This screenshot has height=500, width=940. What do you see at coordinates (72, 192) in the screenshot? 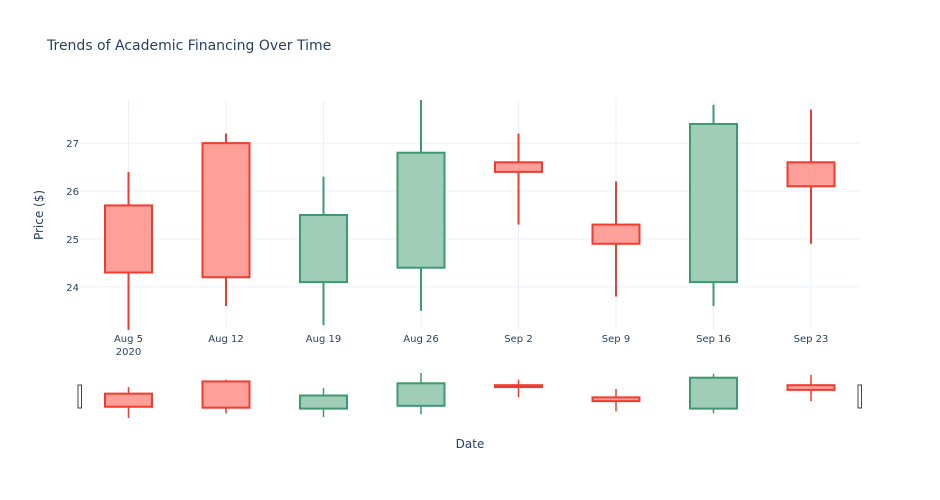
I see `y-tick-label: 26` at bounding box center [72, 192].